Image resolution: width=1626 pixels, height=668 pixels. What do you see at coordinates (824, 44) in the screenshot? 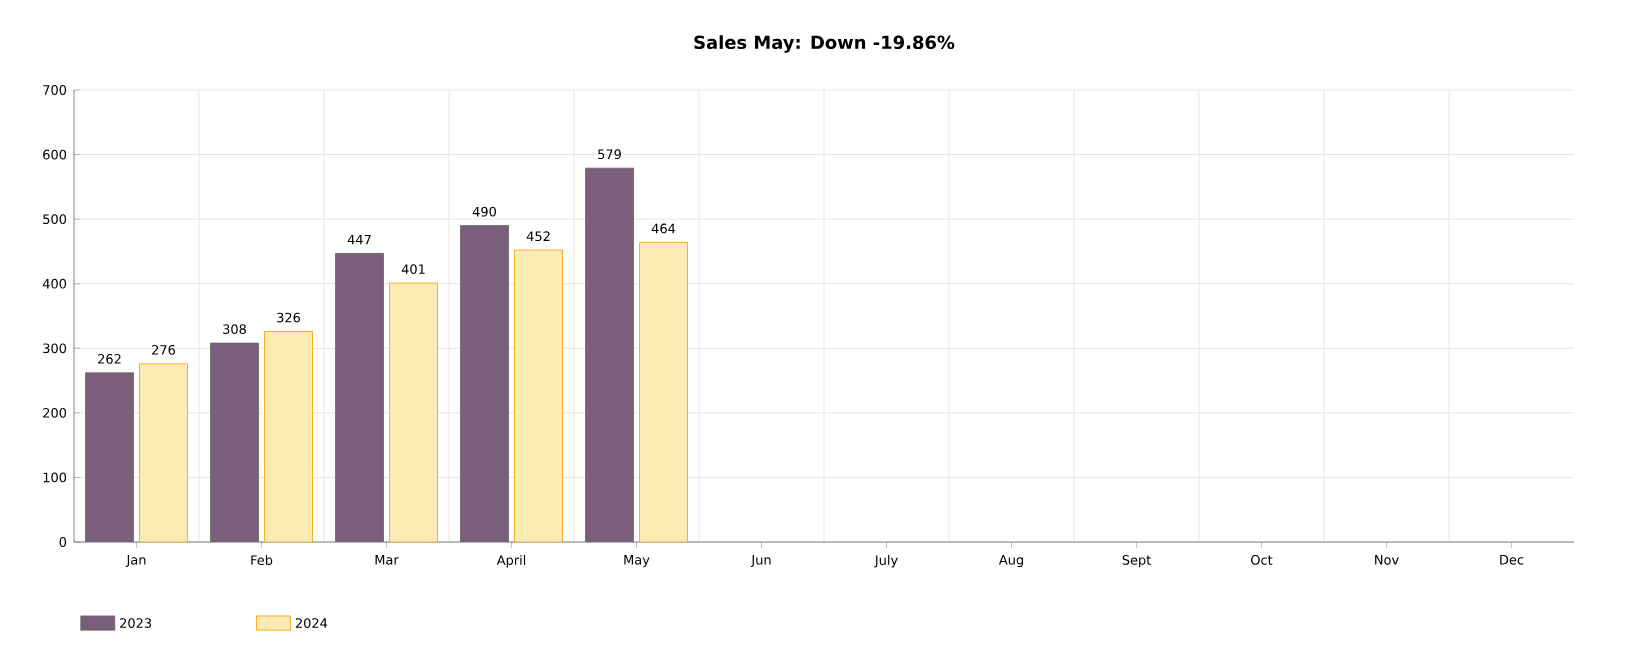
I see `chart-title: Sales May: Down -19.86%` at bounding box center [824, 44].